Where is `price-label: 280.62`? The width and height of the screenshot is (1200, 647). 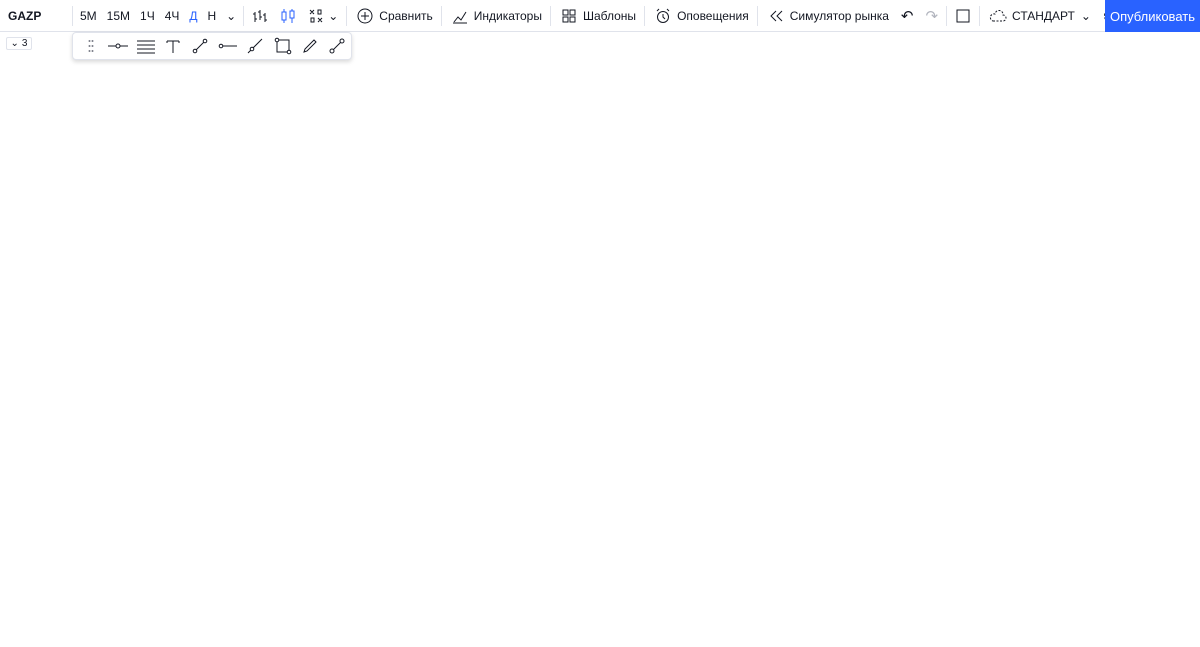
price-label: 280.62 is located at coordinates (1181, 471).